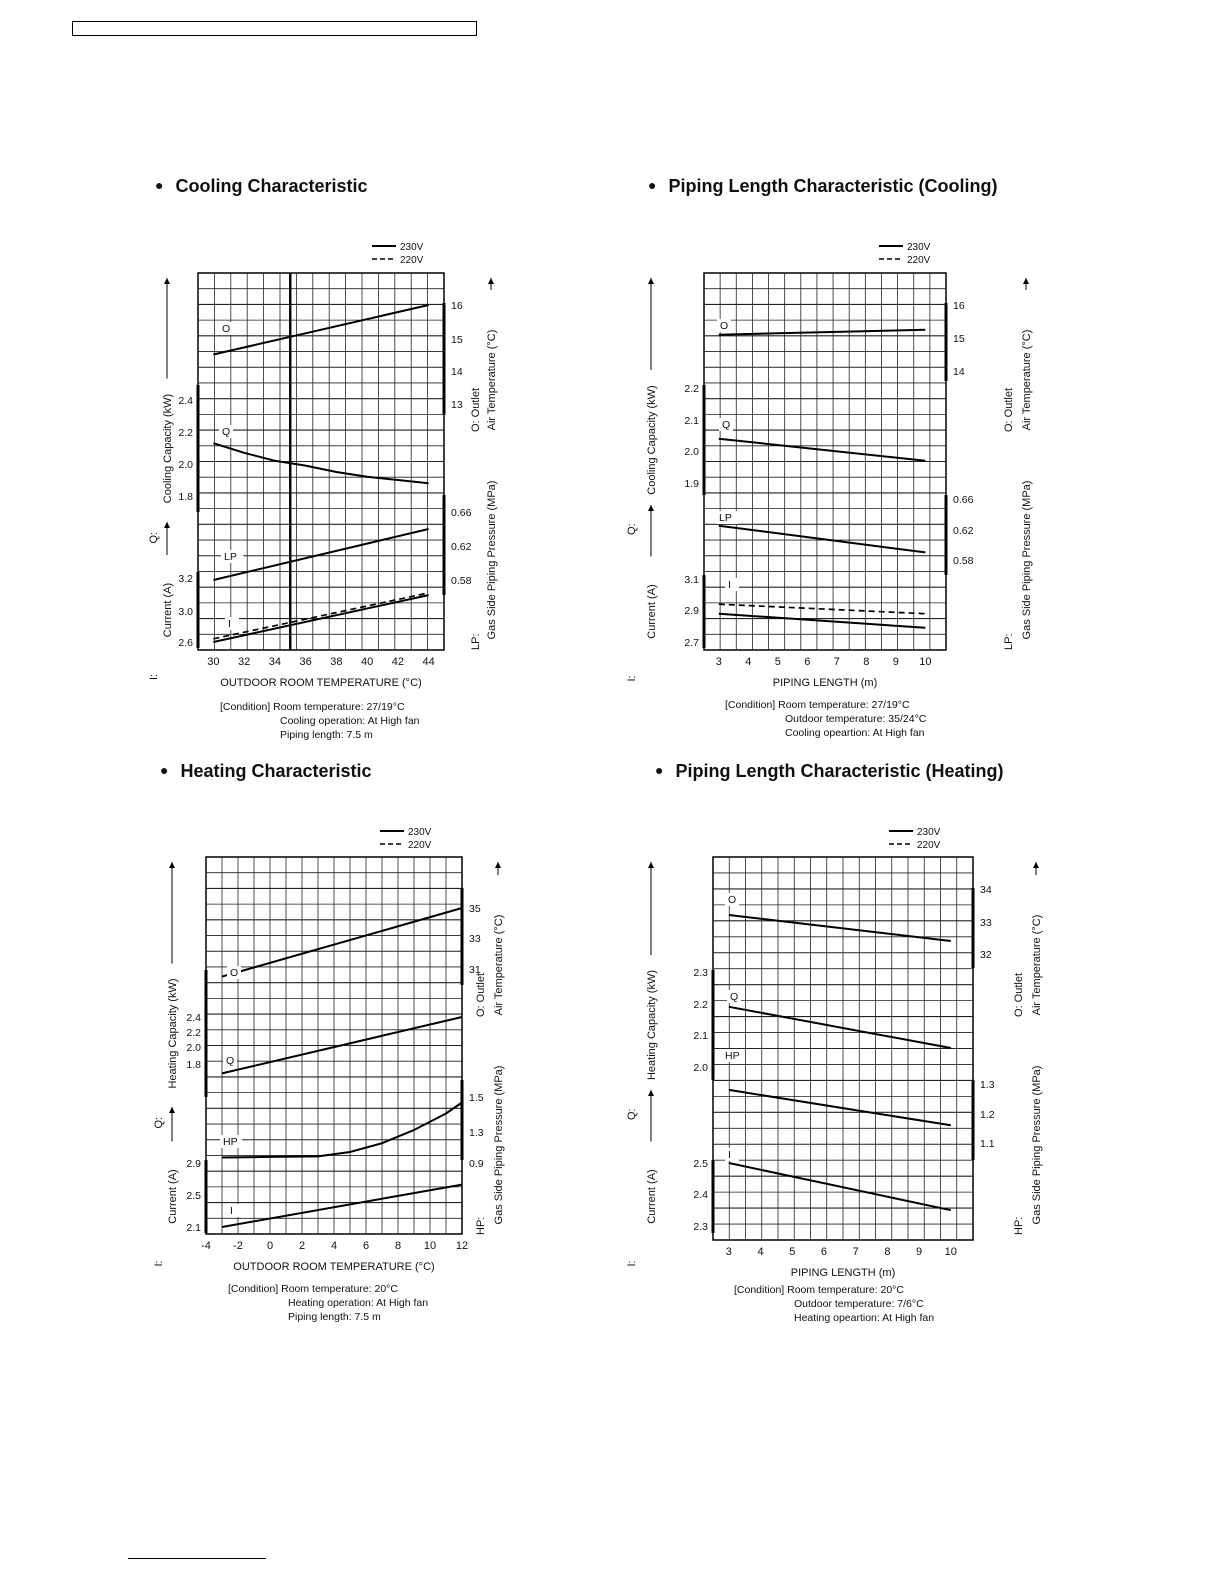  I want to click on x-tick-label: 10, so click(925, 662).